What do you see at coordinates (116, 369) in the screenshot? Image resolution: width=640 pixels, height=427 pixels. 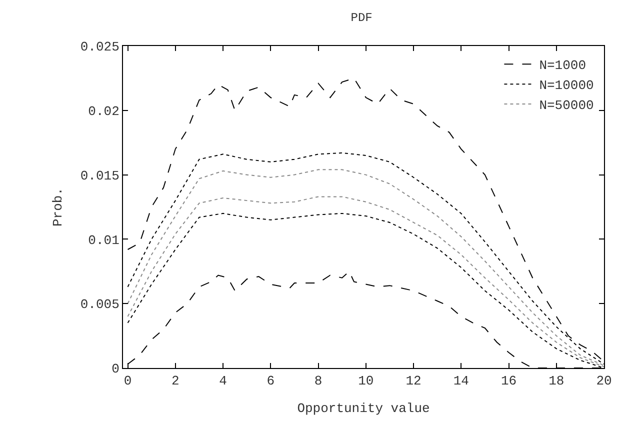 I see `y-tick-label: 0` at bounding box center [116, 369].